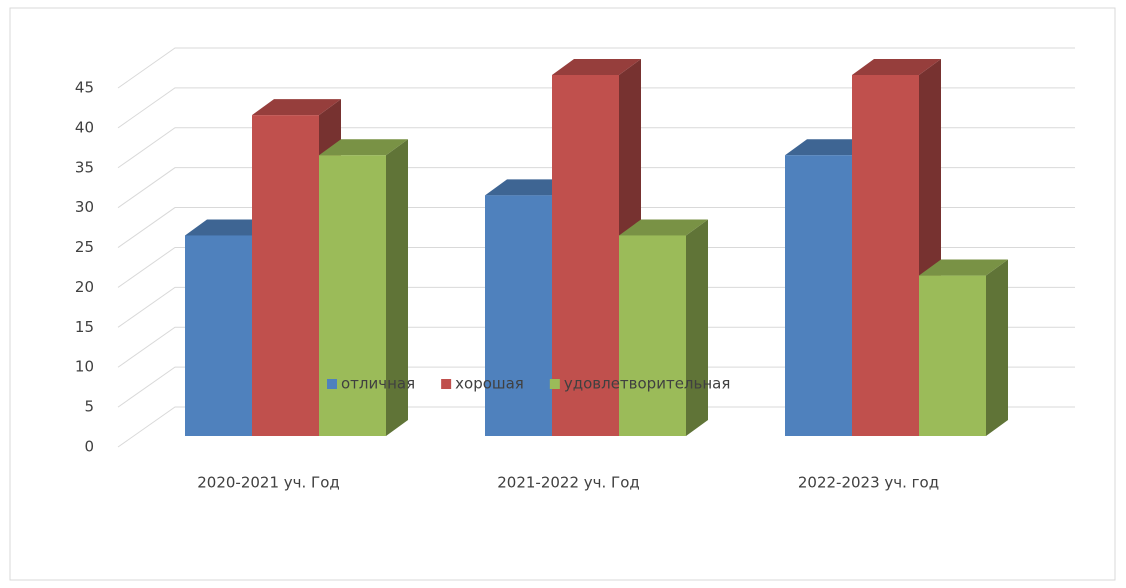 The height and width of the screenshot is (588, 1126). What do you see at coordinates (84, 88) in the screenshot?
I see `y-tick-label: 45` at bounding box center [84, 88].